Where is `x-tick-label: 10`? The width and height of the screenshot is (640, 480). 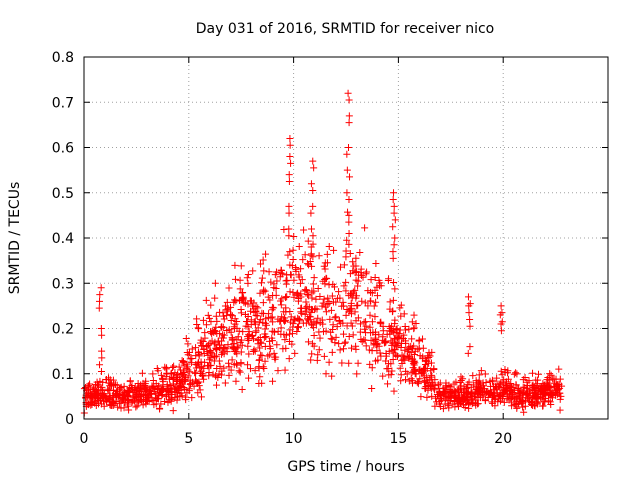
x-tick-label: 10 is located at coordinates (294, 439).